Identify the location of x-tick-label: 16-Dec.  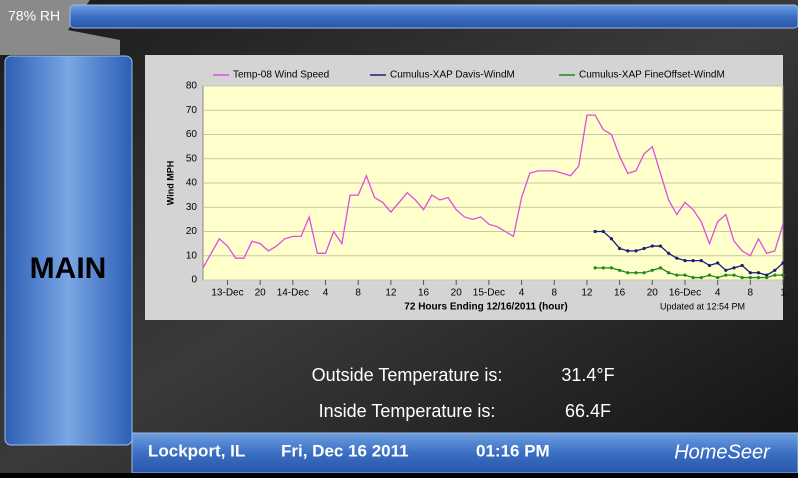
(685, 293).